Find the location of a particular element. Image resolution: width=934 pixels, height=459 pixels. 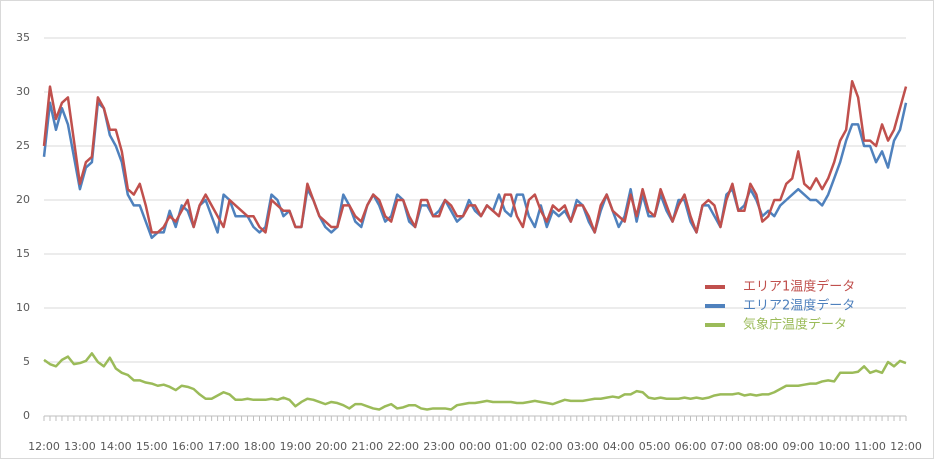

legend-label: エリア2温度データ is located at coordinates (799, 306).